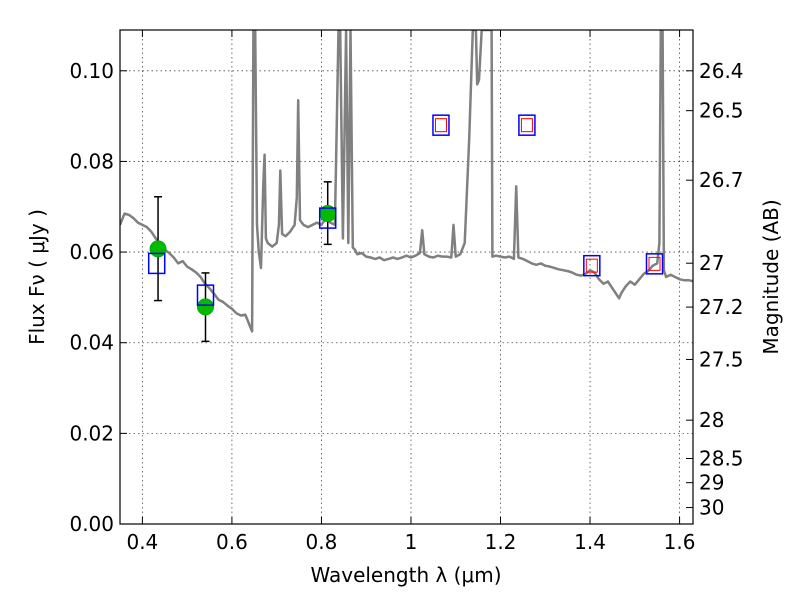 This screenshot has width=800, height=600. I want to click on y-axis-label: Flux Fν ( μJy ), so click(37, 277).